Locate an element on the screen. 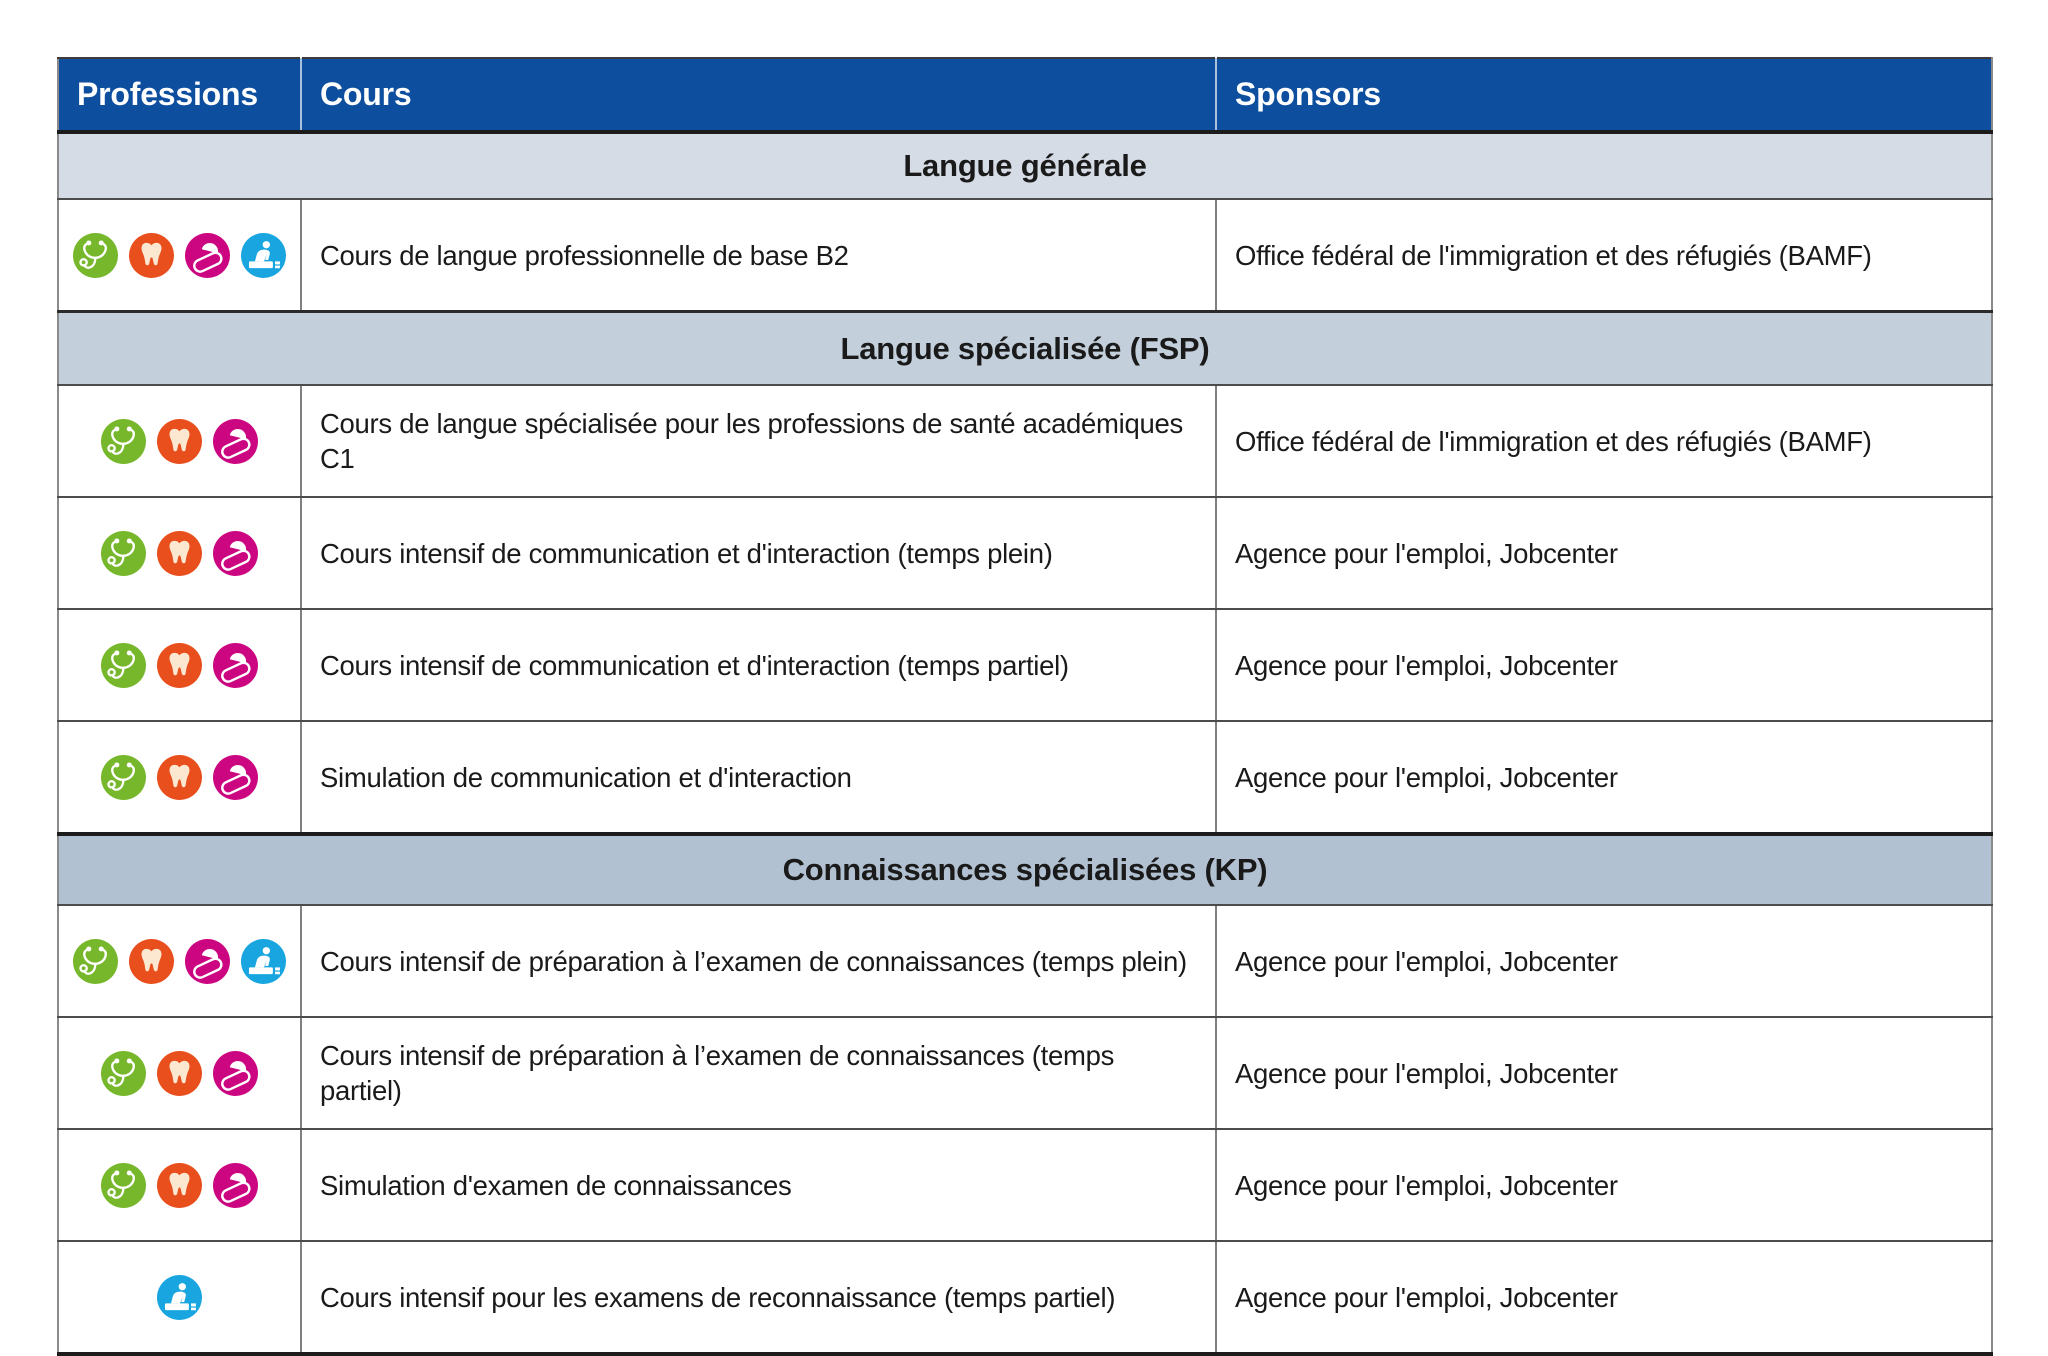  section-header-connaissances-specialisees: Connaissances spécialisées (KP) is located at coordinates (1025, 869).